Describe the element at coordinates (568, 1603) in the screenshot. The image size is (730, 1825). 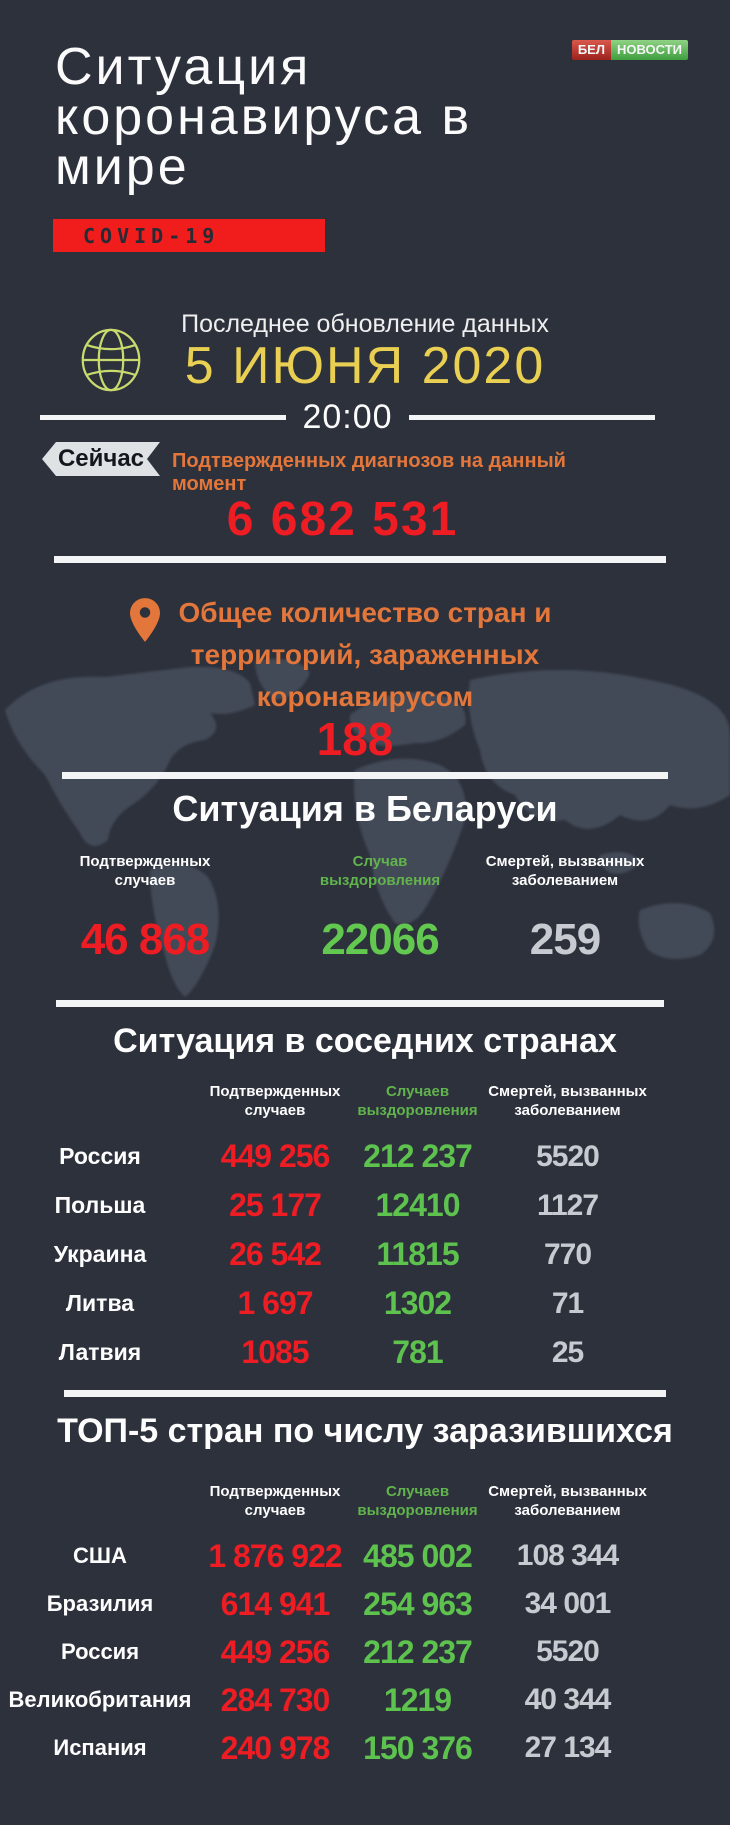
I see `deaths-value: 34 001` at that location.